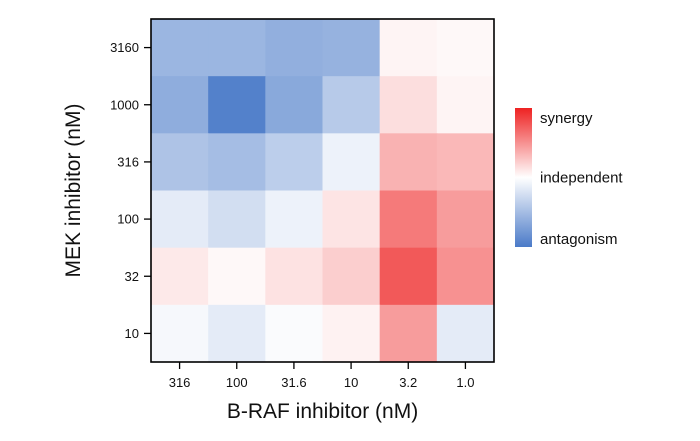  What do you see at coordinates (124, 104) in the screenshot?
I see `y-tick-label: 1000` at bounding box center [124, 104].